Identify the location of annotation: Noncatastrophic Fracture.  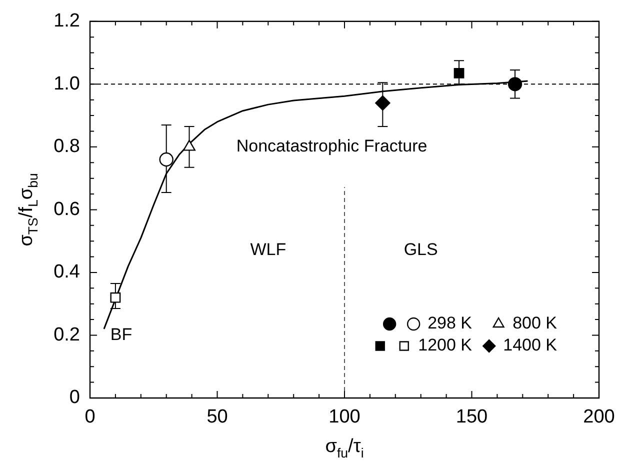
(332, 146).